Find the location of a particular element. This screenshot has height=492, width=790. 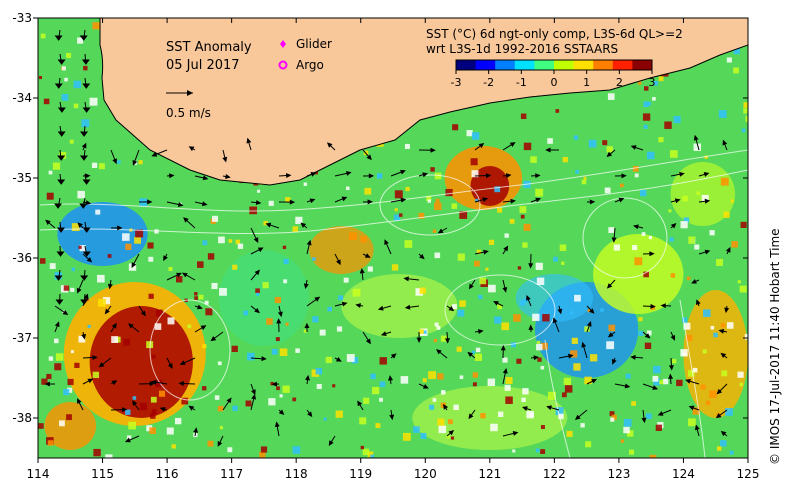

y-tick-label: -37 is located at coordinates (22, 338).